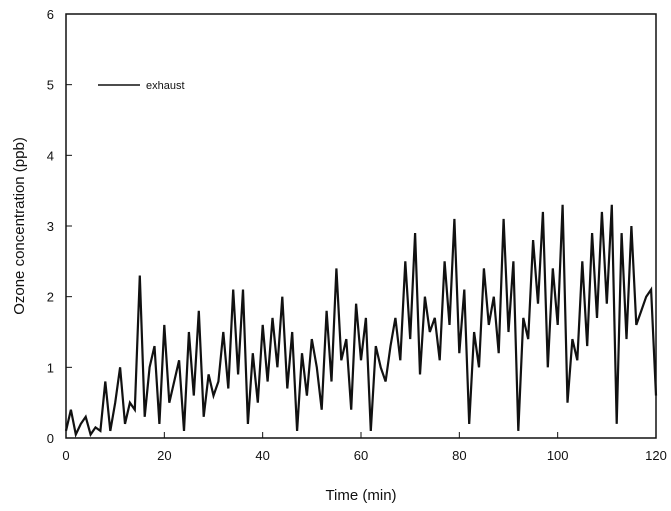 This screenshot has width=671, height=511. Describe the element at coordinates (360, 495) in the screenshot. I see `x-axis-title: Time (min)` at that location.